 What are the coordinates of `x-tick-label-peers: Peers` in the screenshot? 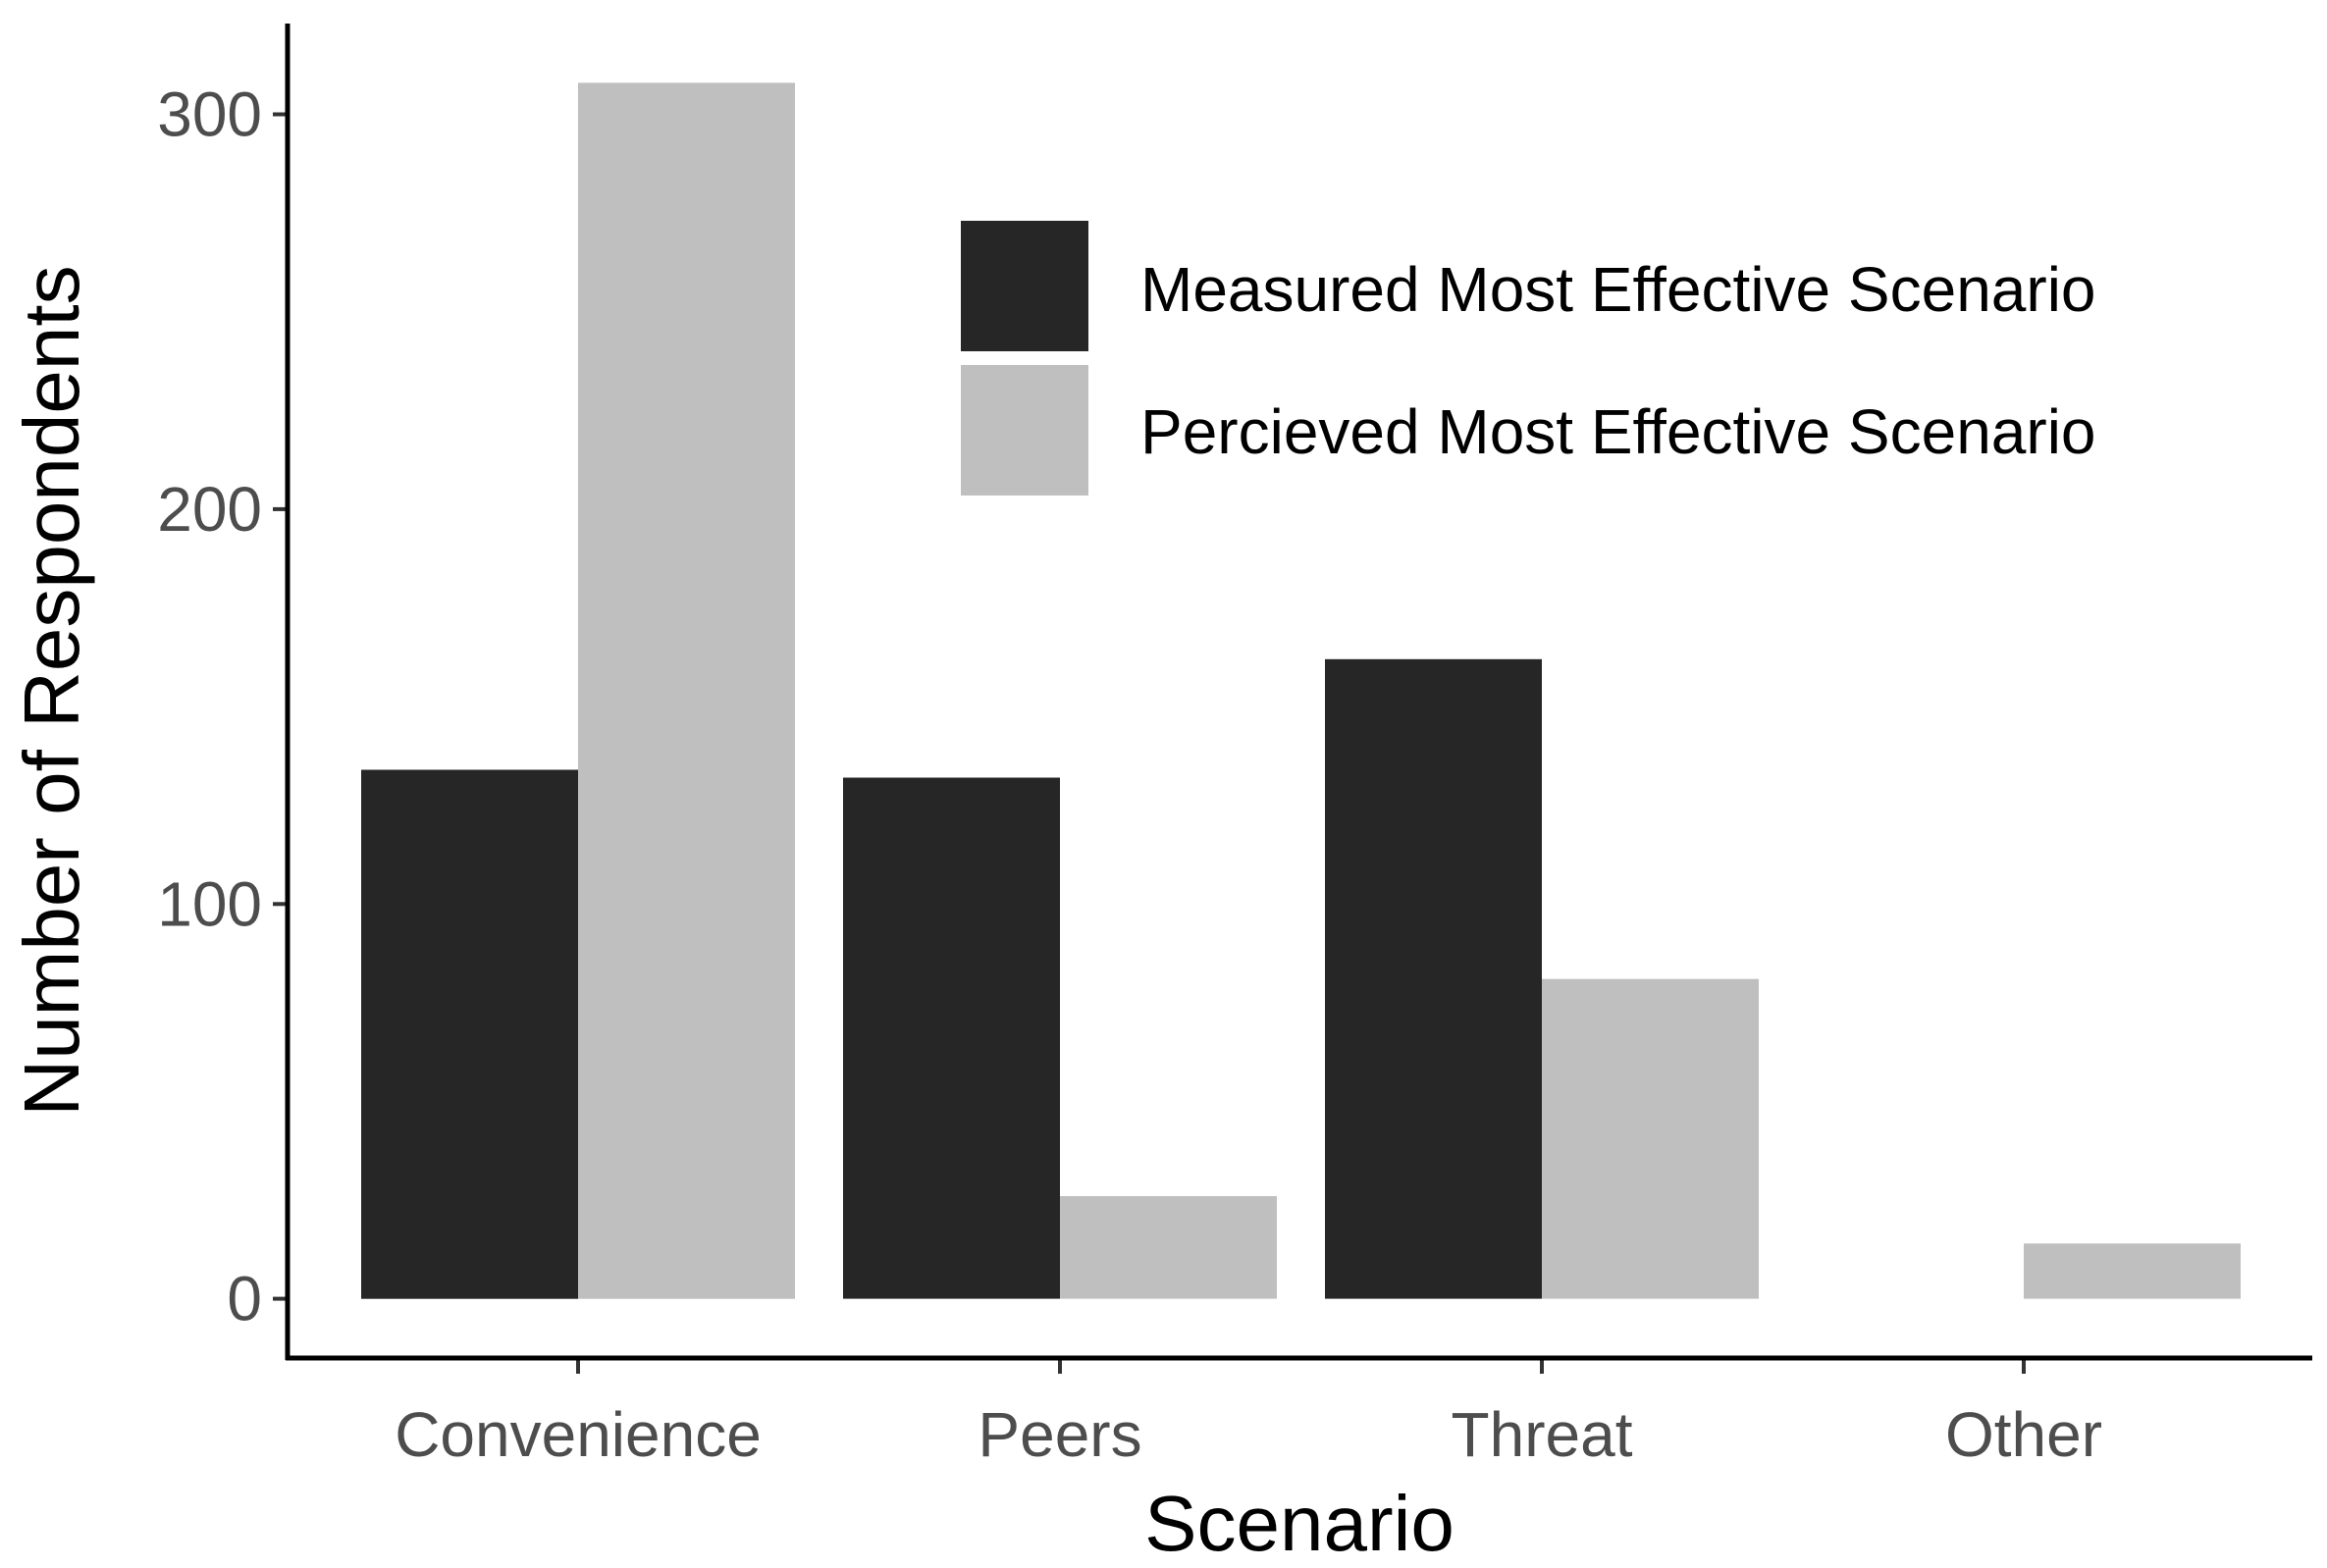 It's located at (1059, 1435).